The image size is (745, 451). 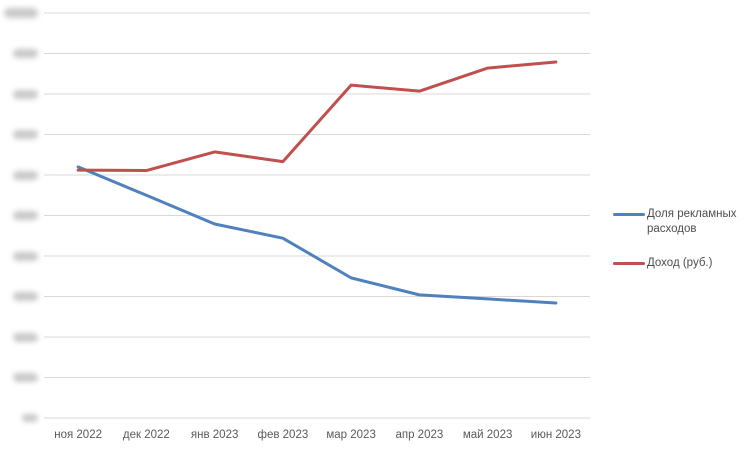 What do you see at coordinates (351, 435) in the screenshot?
I see `x-axis-label: мар 2023` at bounding box center [351, 435].